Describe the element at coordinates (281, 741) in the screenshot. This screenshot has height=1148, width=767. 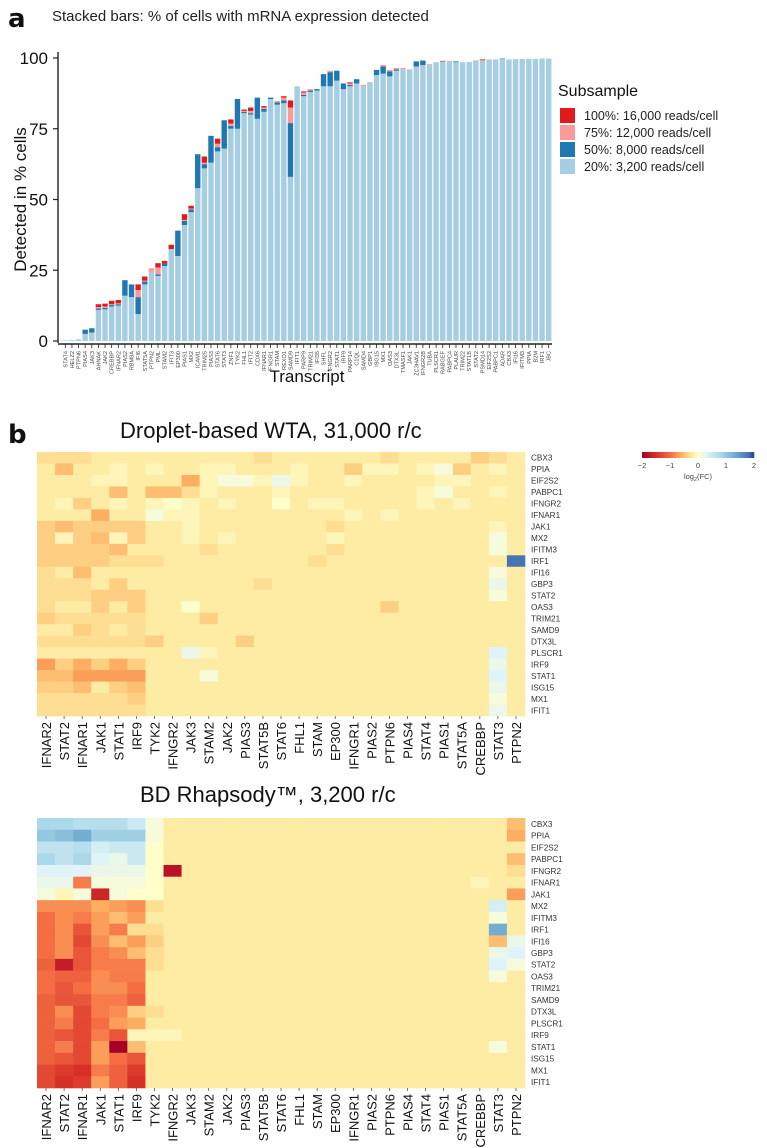
I see `column-label: STAT6` at that location.